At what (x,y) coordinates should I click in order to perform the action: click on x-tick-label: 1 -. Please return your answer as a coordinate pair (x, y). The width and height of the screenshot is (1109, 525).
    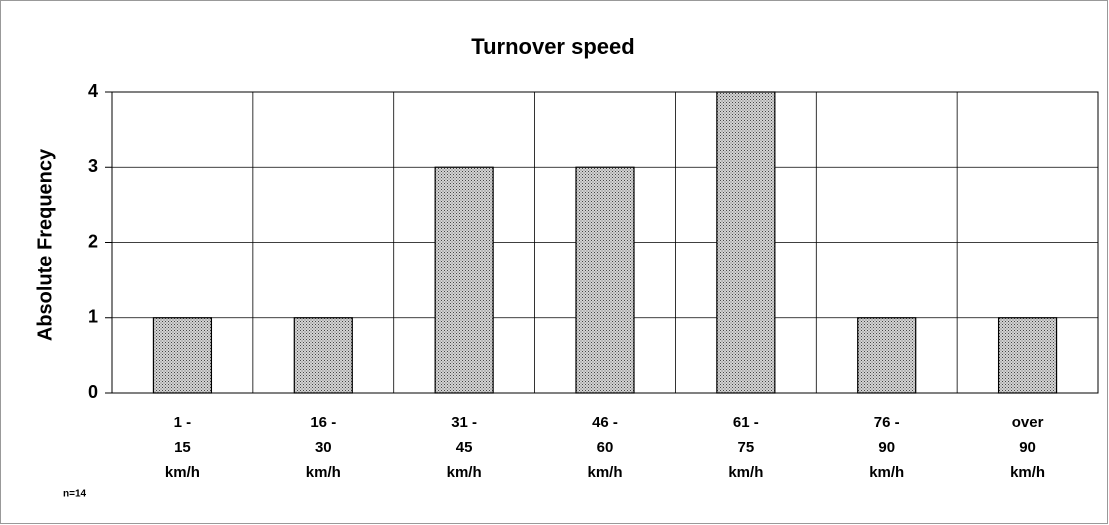
    Looking at the image, I should click on (183, 422).